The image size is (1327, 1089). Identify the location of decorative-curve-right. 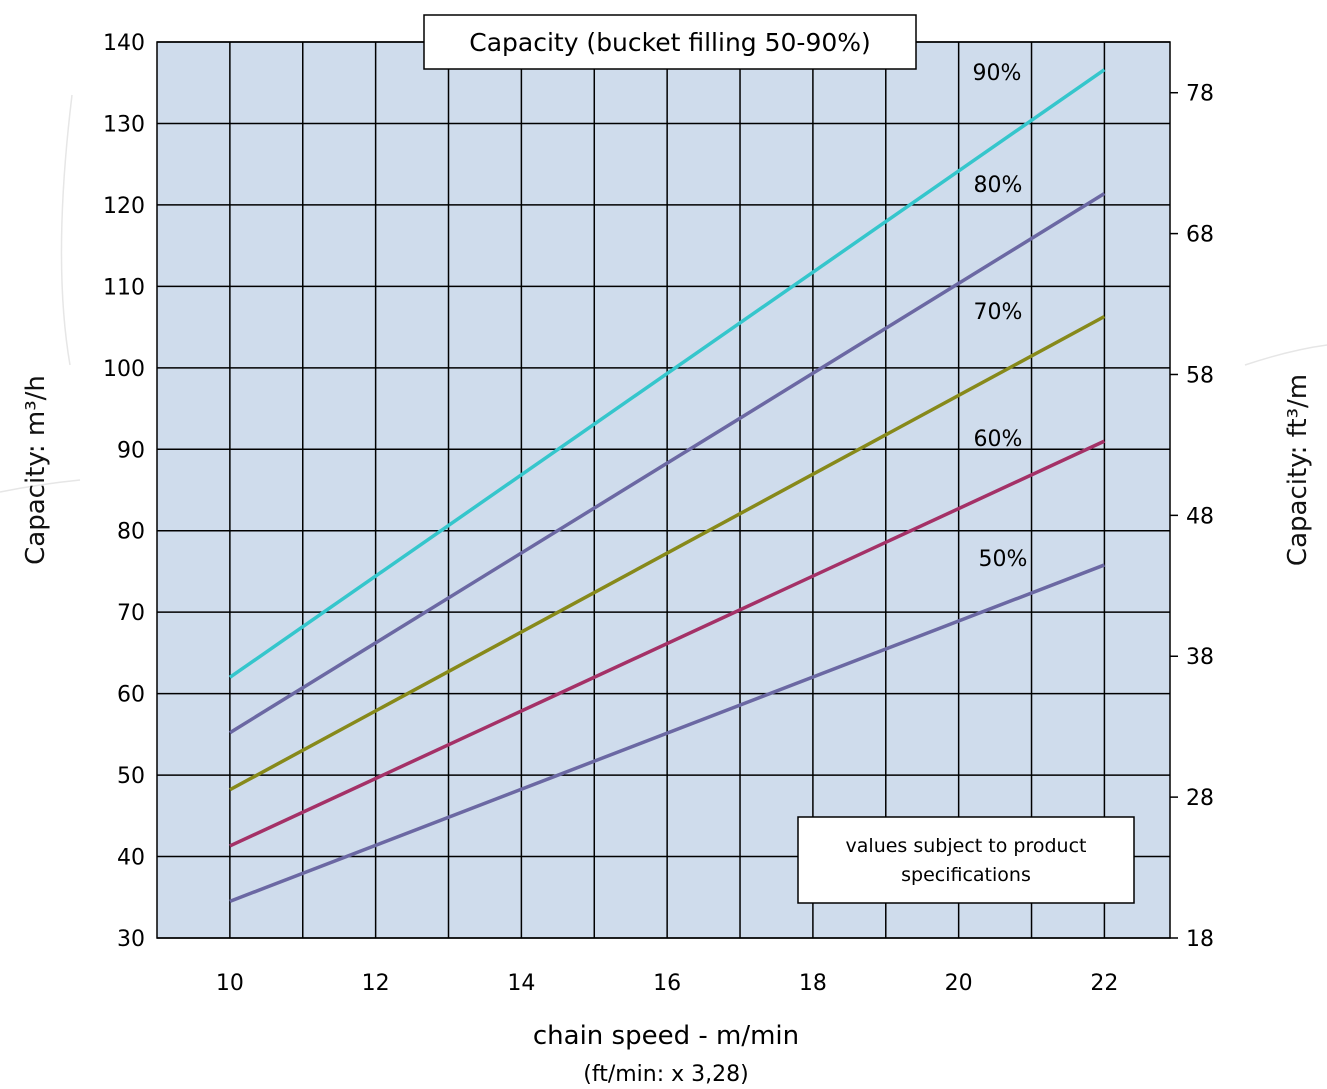
(1285, 355).